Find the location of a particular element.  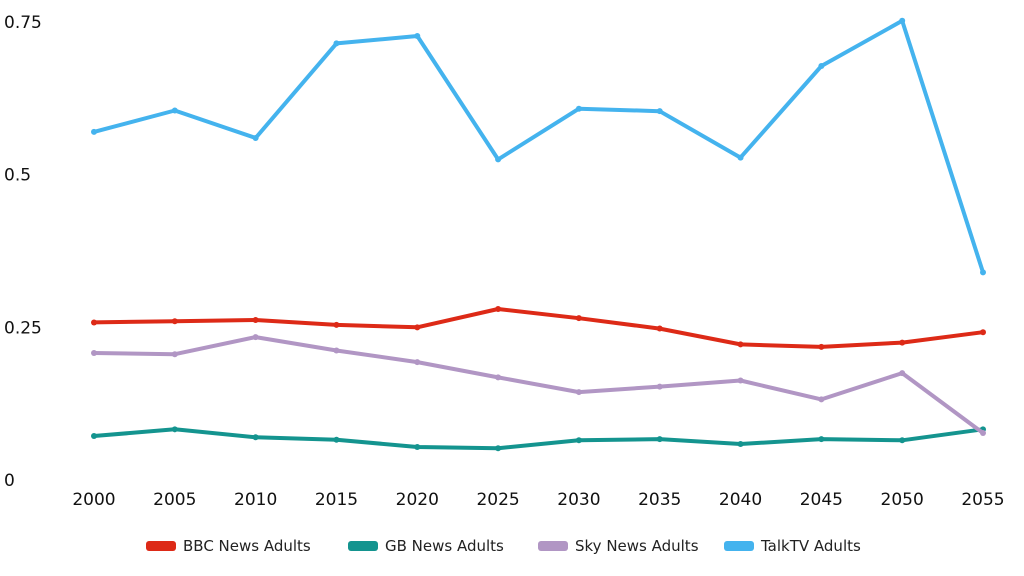

legend-label: TalkTV Adults is located at coordinates (810, 546).